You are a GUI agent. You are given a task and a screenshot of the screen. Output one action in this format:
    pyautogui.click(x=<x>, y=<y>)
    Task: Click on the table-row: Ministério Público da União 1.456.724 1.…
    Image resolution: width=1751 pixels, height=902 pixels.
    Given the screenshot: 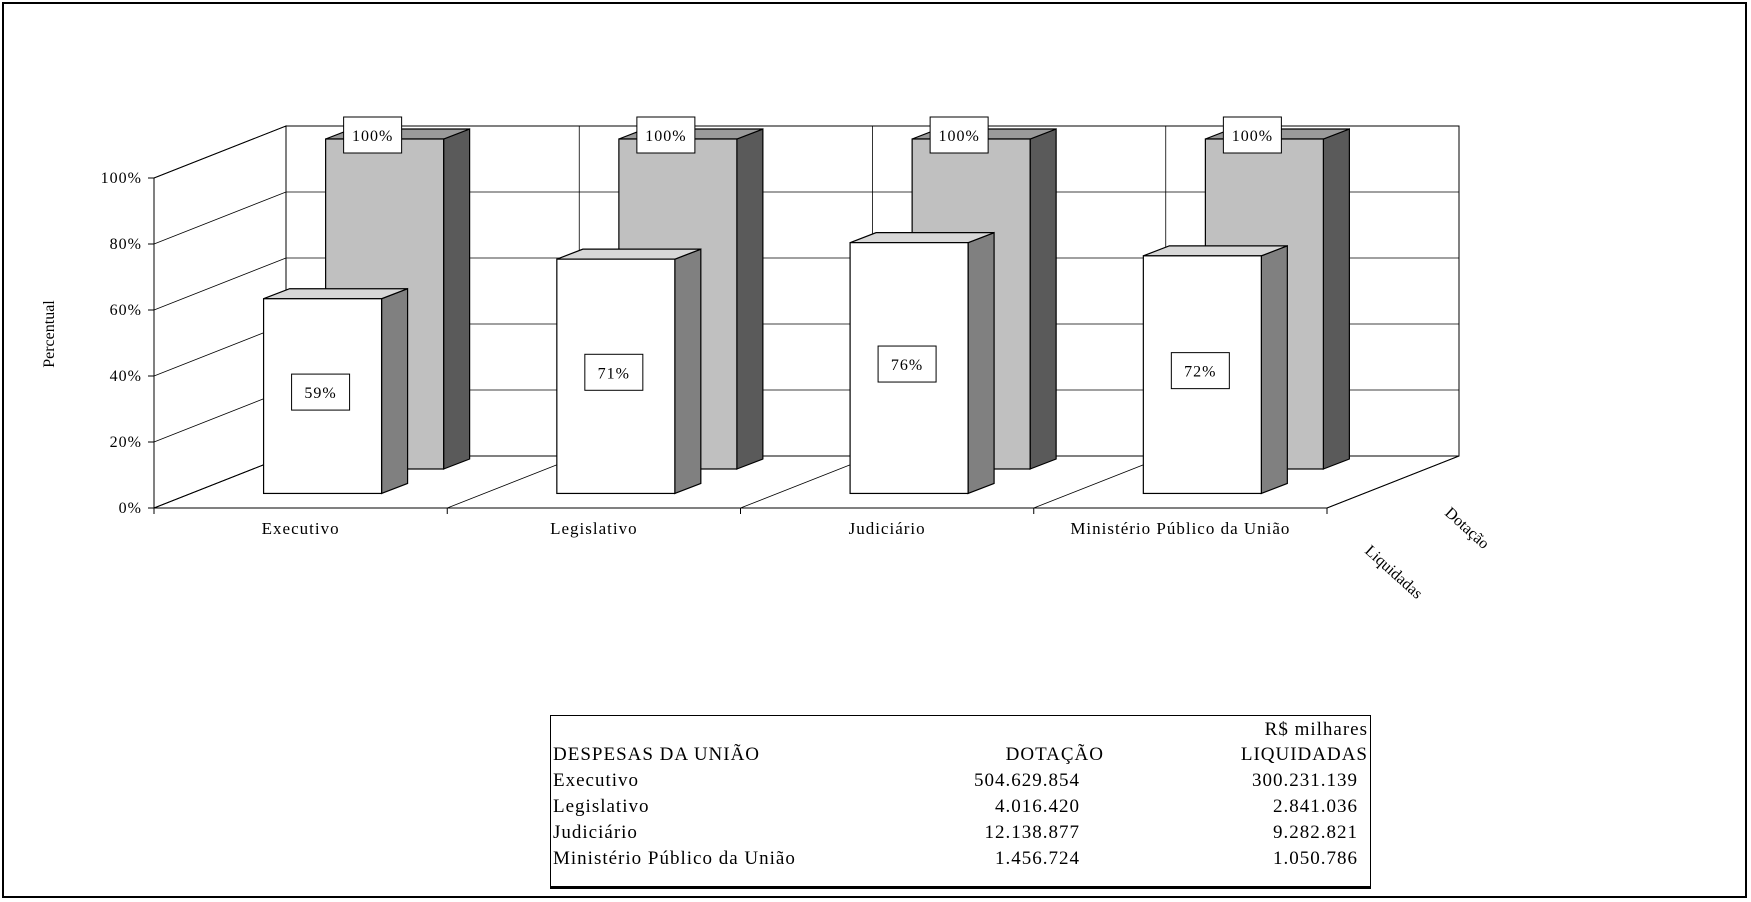 What is the action you would take?
    pyautogui.click(x=960, y=861)
    